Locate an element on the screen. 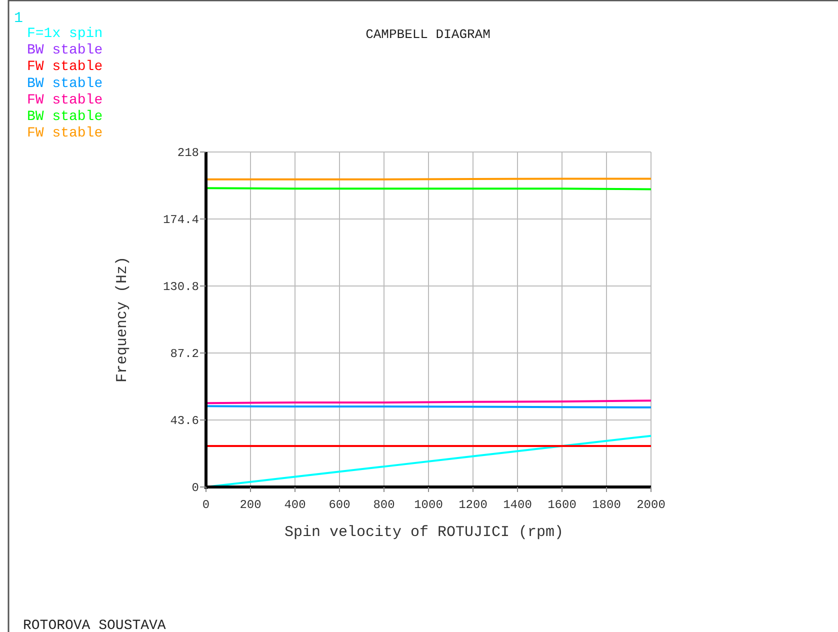  text: ROTOROVA SOUSTAVA is located at coordinates (94, 625).